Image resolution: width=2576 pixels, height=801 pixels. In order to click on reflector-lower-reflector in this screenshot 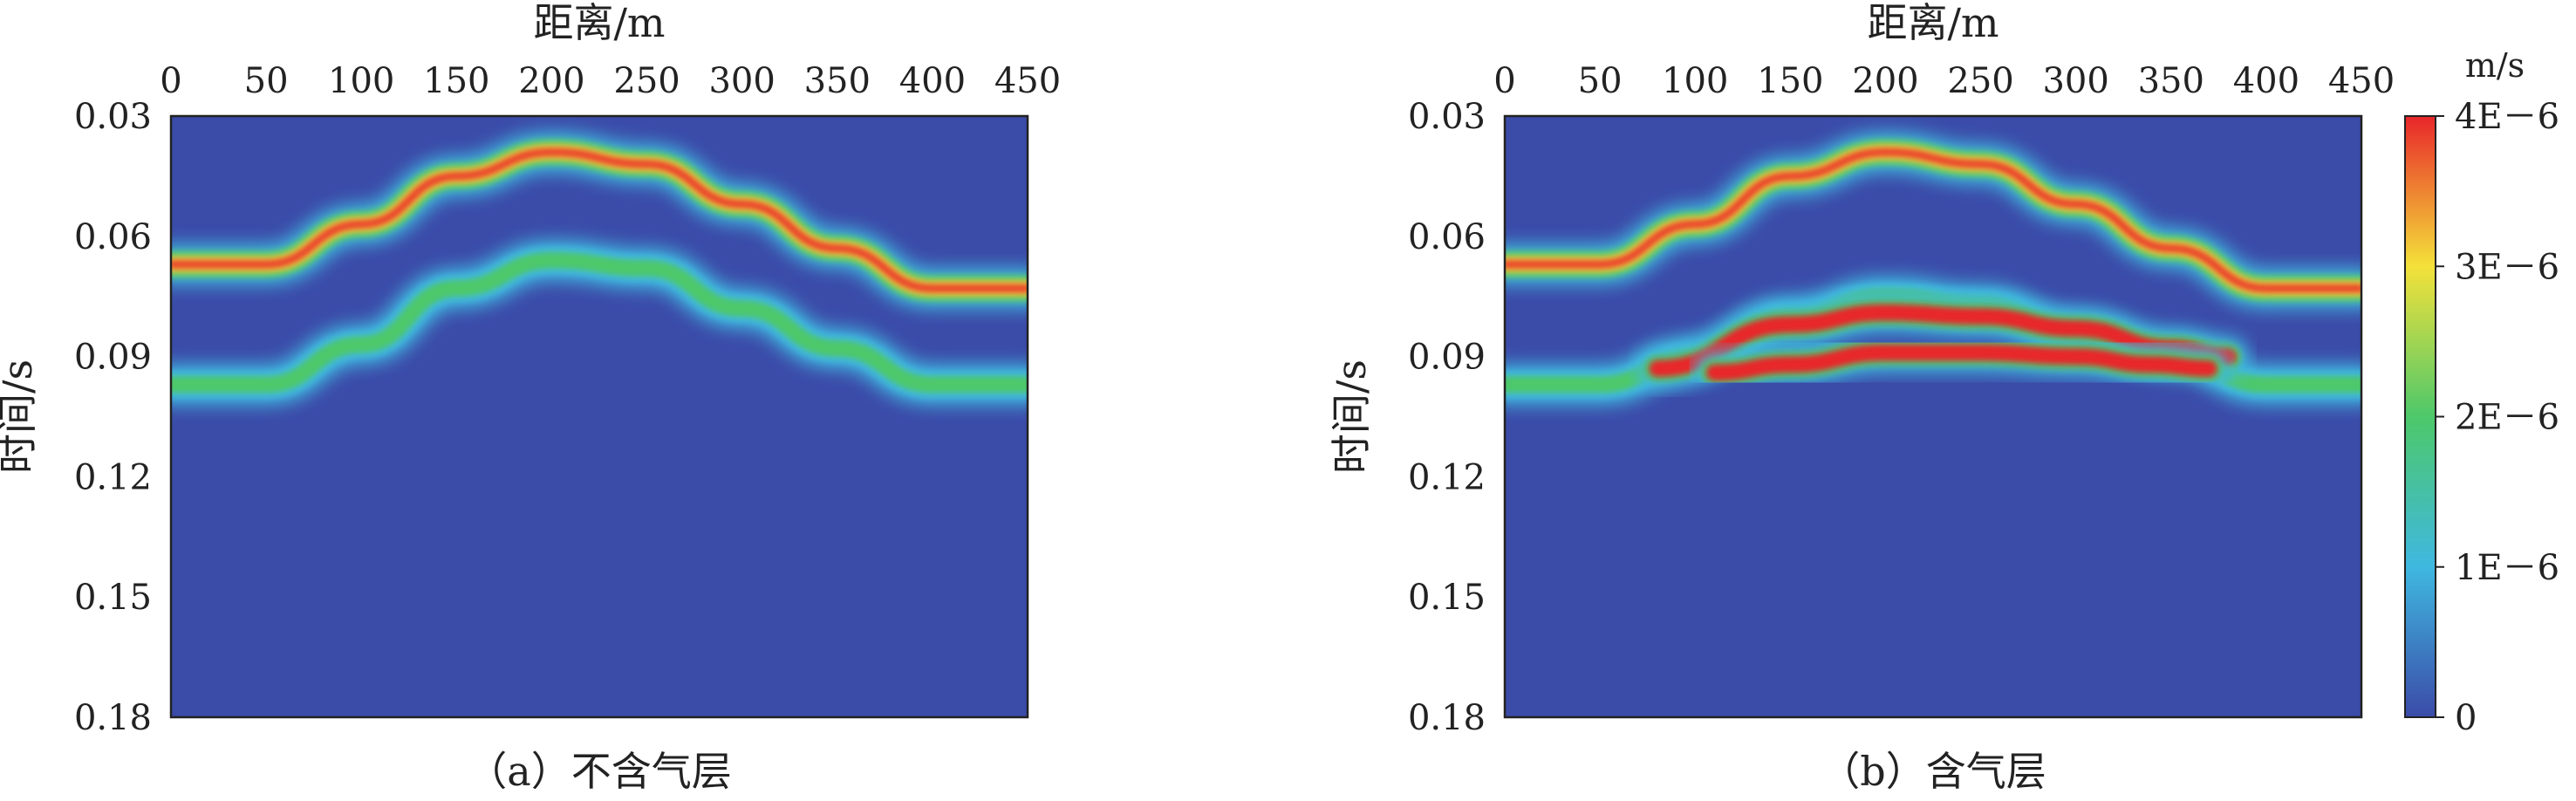, I will do `click(599, 322)`.